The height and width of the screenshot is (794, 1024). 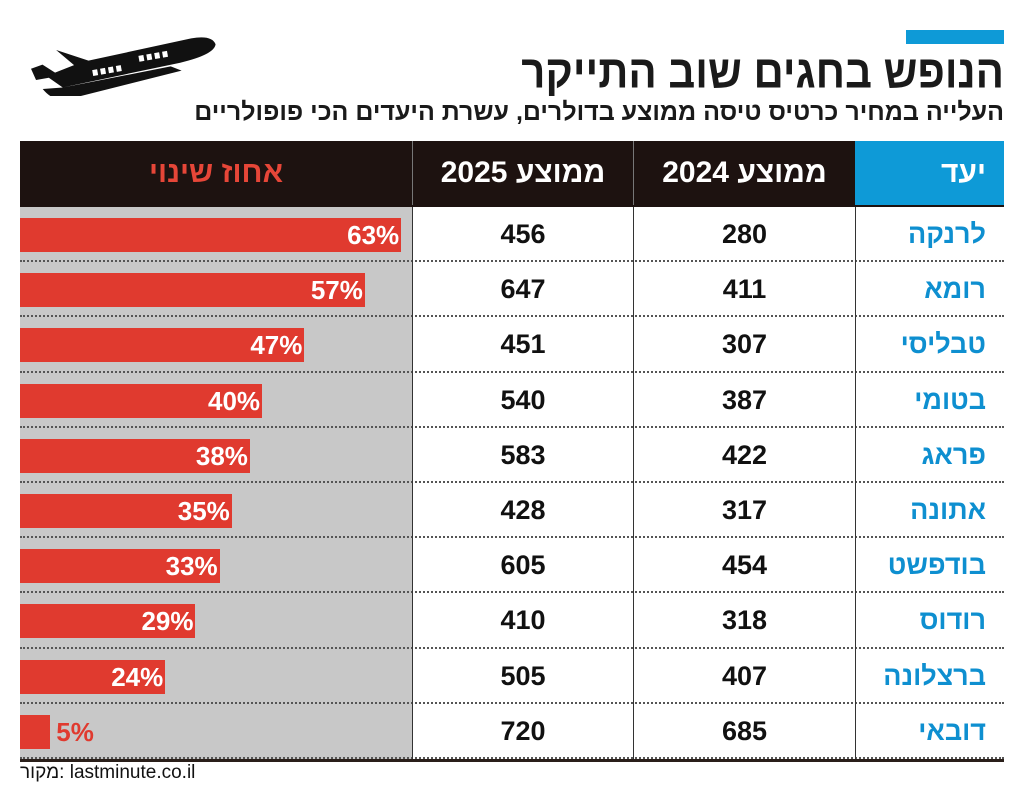 I want to click on destination-cell: רודוס, so click(x=952, y=620).